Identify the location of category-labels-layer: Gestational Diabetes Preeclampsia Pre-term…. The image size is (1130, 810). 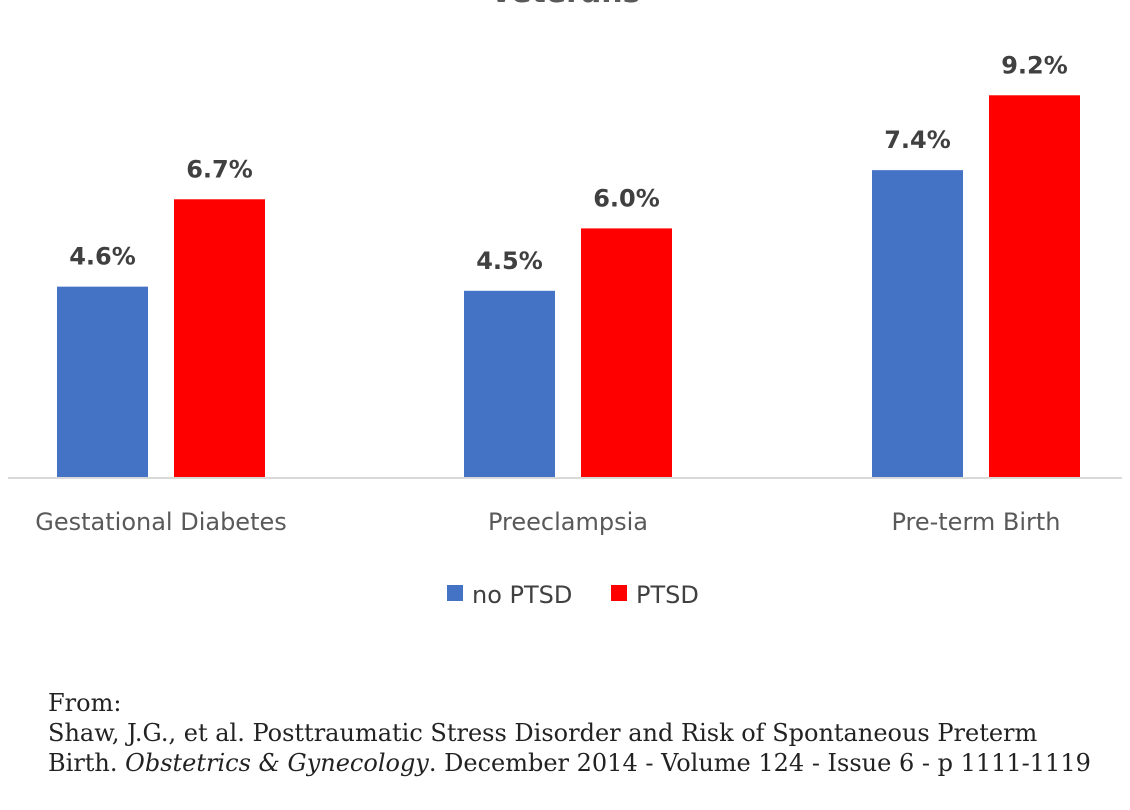
(547, 522).